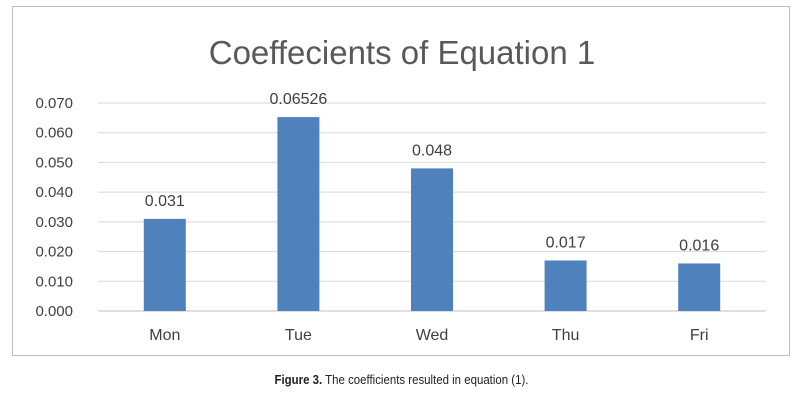 This screenshot has height=404, width=803. Describe the element at coordinates (432, 335) in the screenshot. I see `x-tick-label-wed: Wed` at that location.